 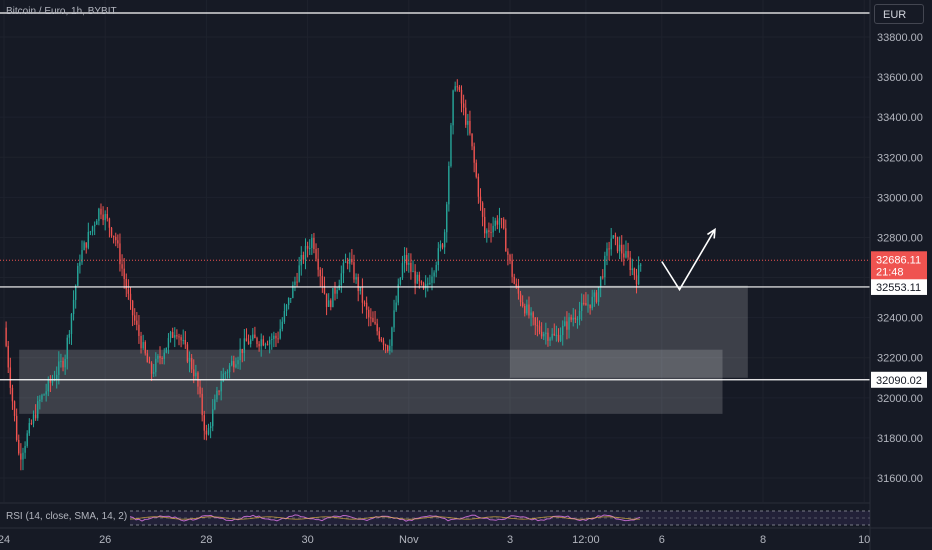 What do you see at coordinates (900, 359) in the screenshot?
I see `price-tick-label: 32200.00` at bounding box center [900, 359].